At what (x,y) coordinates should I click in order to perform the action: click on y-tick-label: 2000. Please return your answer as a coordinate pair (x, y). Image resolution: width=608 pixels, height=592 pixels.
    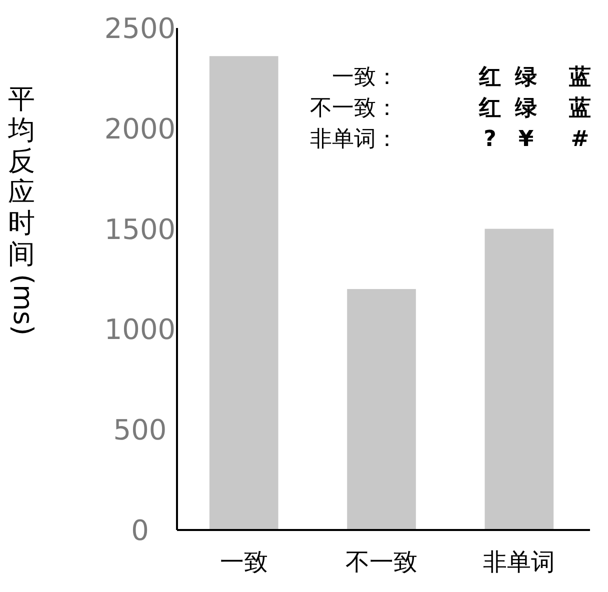
    Looking at the image, I should click on (140, 129).